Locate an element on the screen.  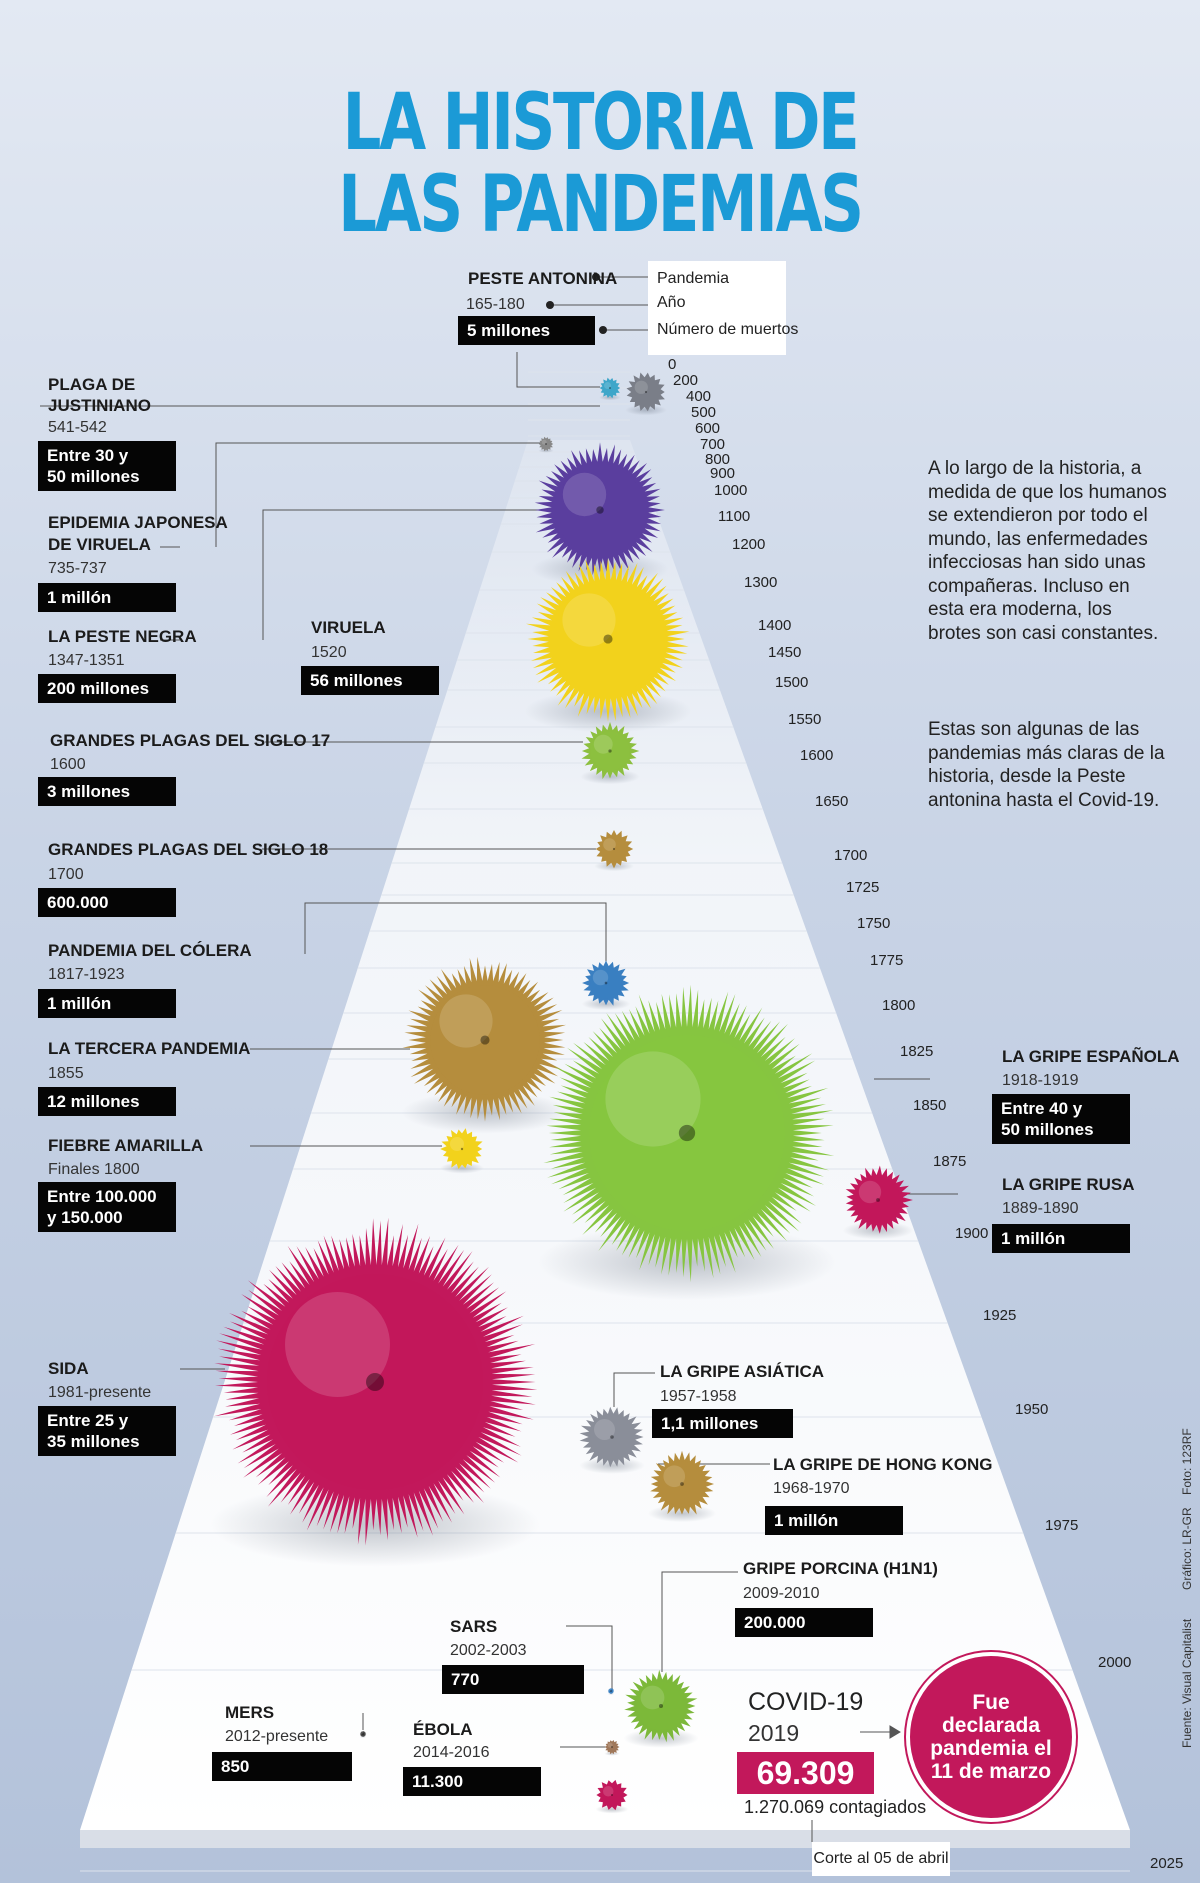
tick-label-1550: 1550 is located at coordinates (805, 719).